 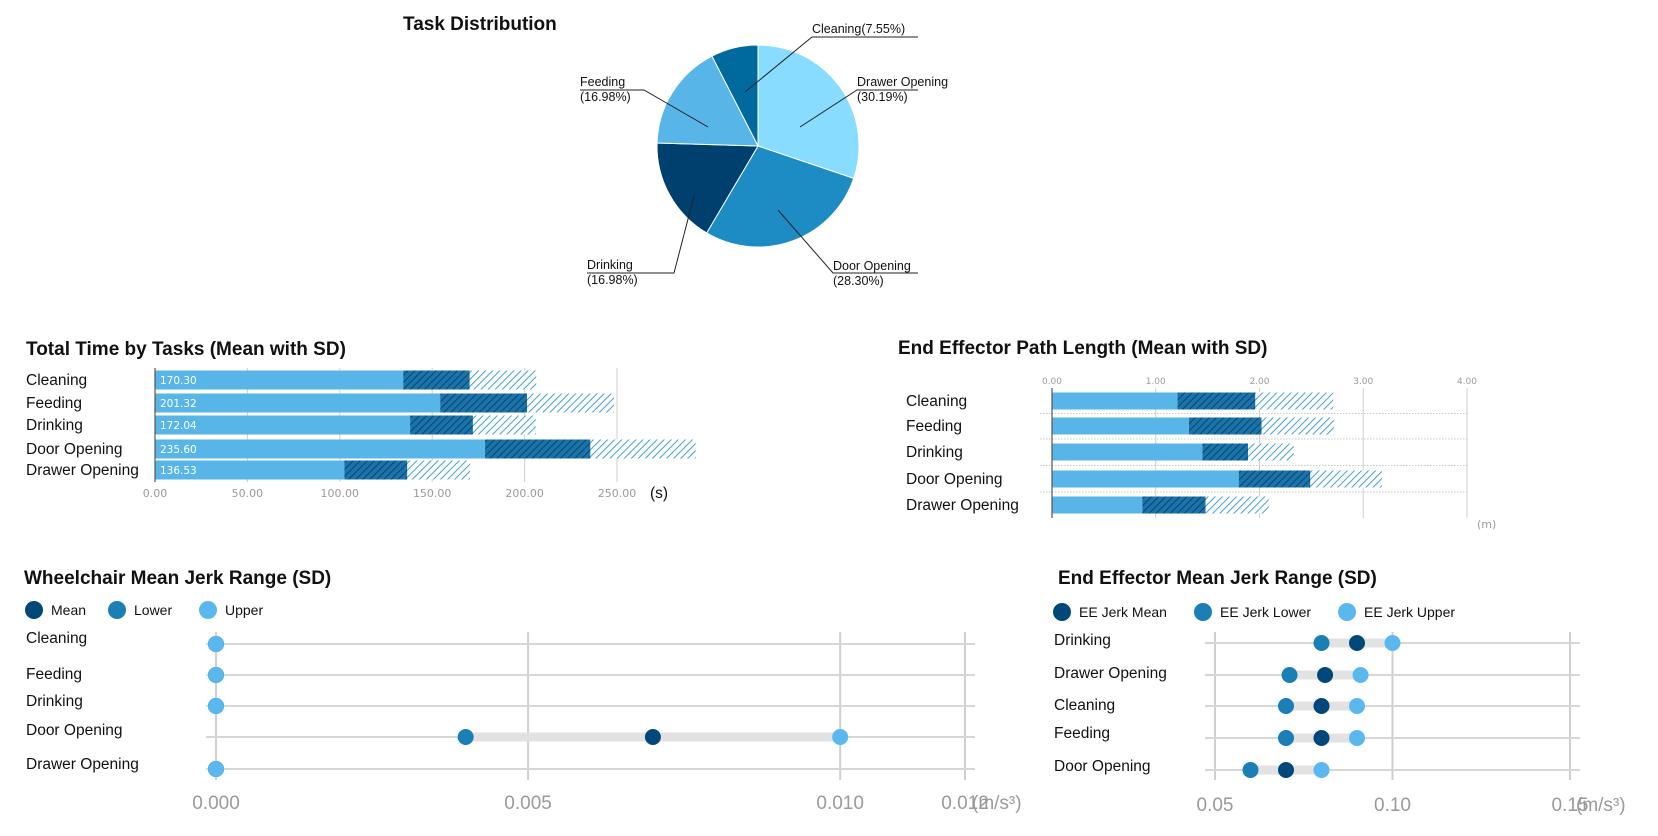 I want to click on pie-pct-drinking: (16.98%), so click(x=612, y=280).